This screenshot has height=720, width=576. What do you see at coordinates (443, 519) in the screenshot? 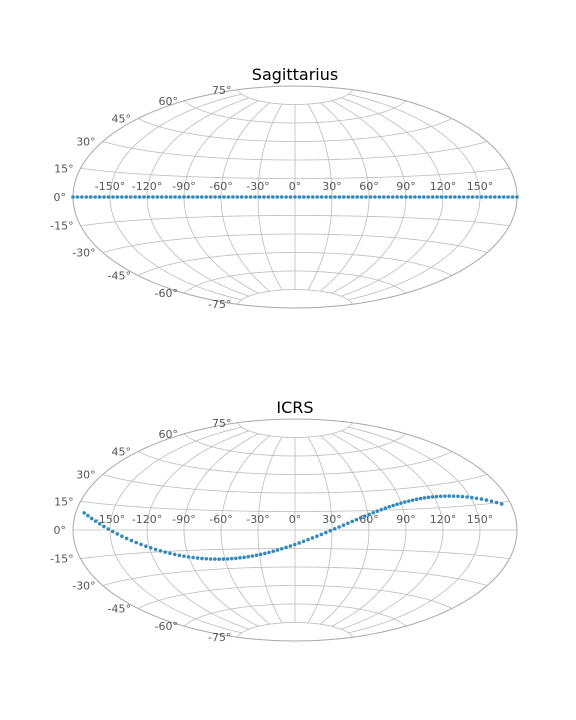
I see `x-tick-label: 120°` at bounding box center [443, 519].